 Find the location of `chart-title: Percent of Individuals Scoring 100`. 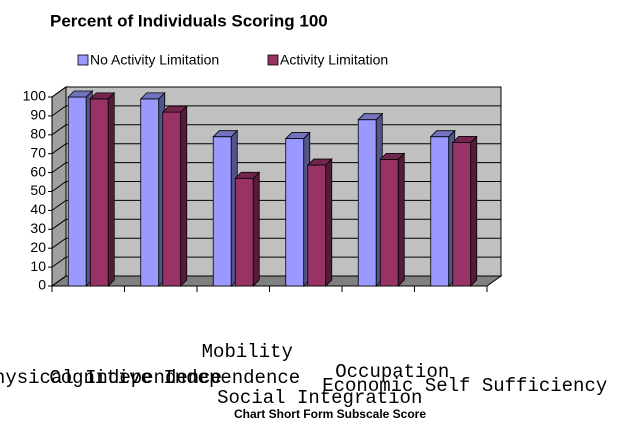

chart-title: Percent of Individuals Scoring 100 is located at coordinates (189, 20).